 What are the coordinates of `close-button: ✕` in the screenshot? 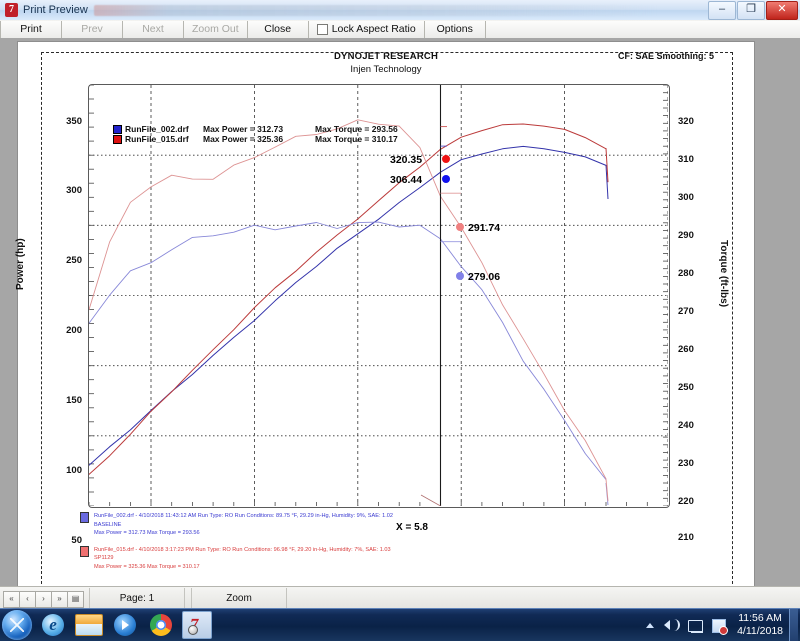 It's located at (782, 10).